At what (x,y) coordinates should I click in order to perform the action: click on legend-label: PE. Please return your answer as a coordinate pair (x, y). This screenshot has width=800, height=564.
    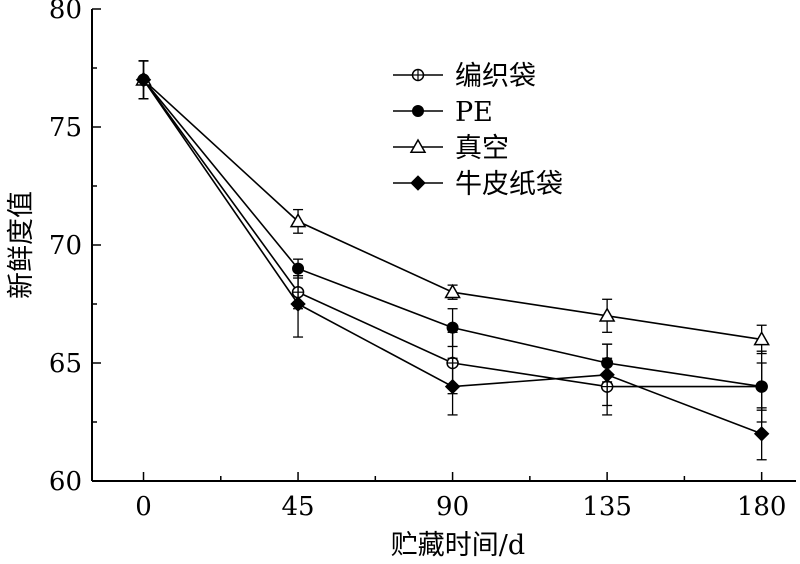
    Looking at the image, I should click on (474, 112).